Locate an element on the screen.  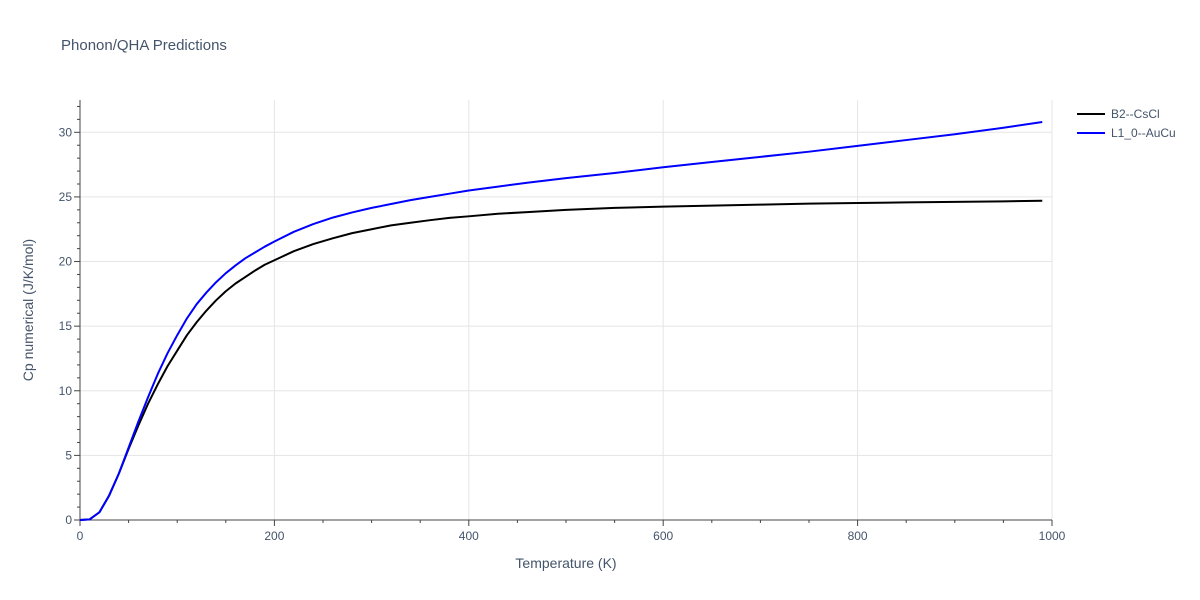
y-tick-label: 10 is located at coordinates (66, 391).